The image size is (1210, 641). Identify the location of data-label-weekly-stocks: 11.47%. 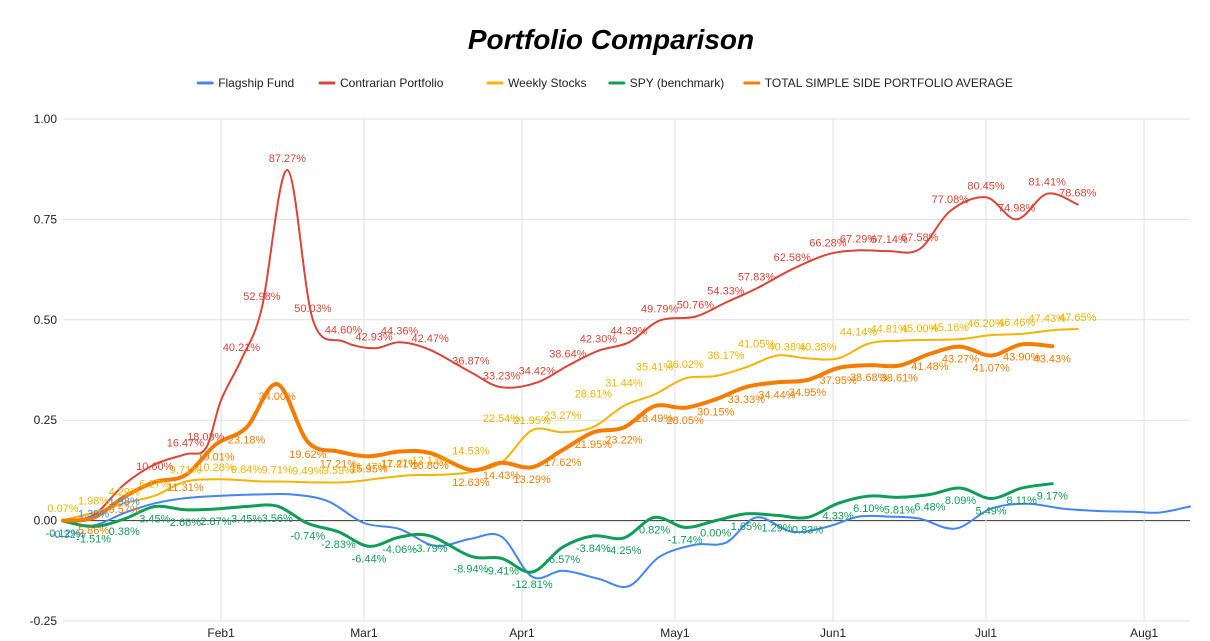
(399, 464).